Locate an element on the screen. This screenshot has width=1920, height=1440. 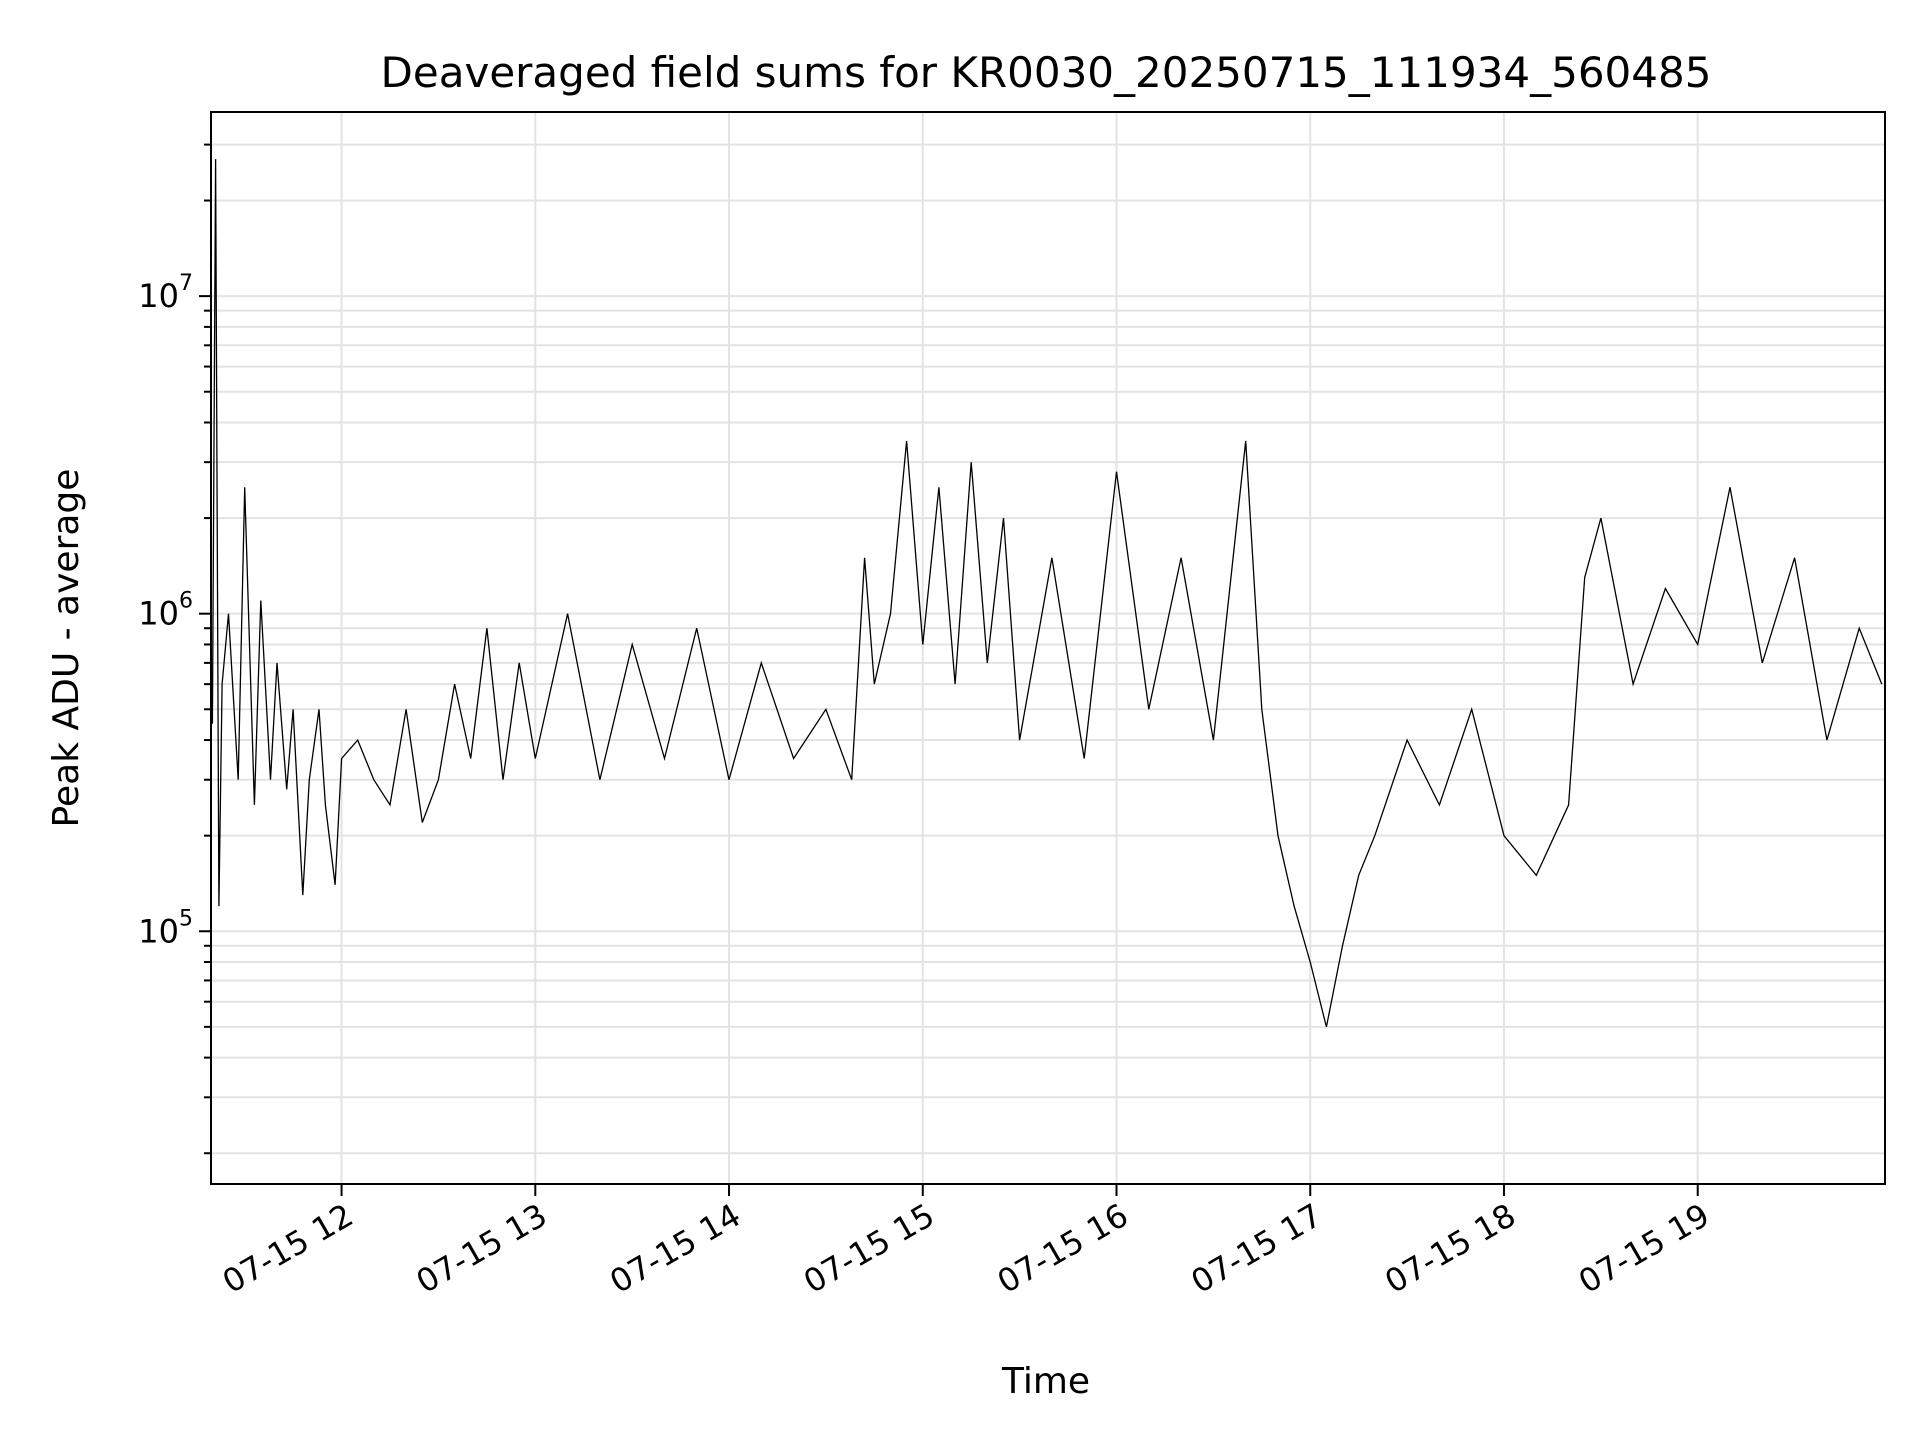
y-axis: 10⁵ 10⁶ 10⁷ is located at coordinates (174, 649).